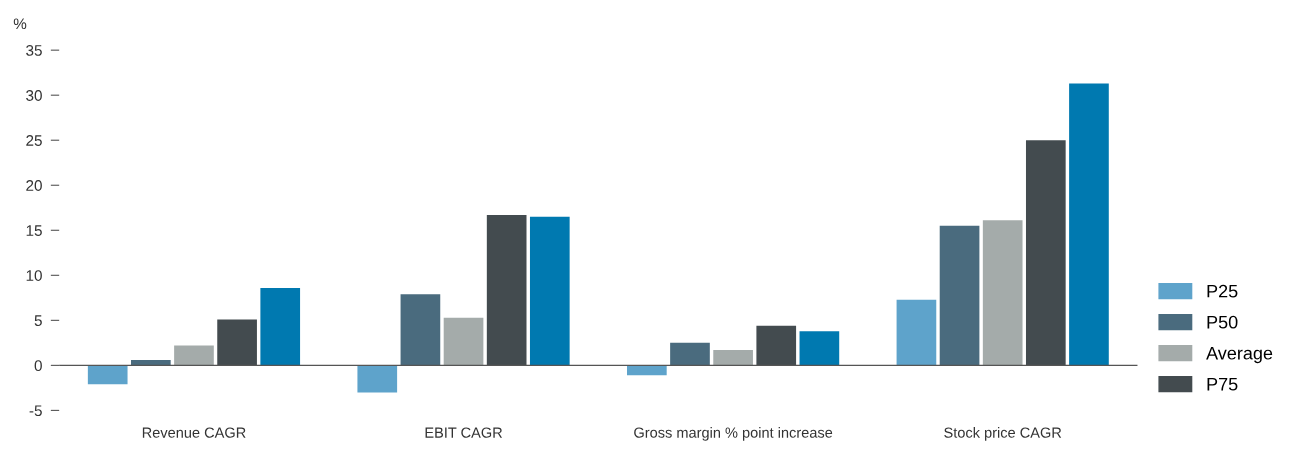  Describe the element at coordinates (1222, 291) in the screenshot. I see `legend-label: P25` at that location.